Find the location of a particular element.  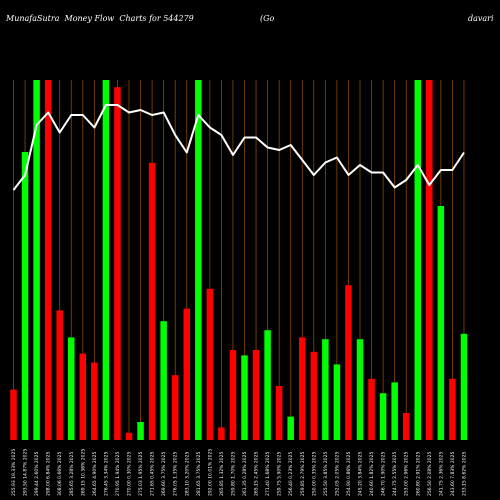

x-tick-label: 256.40 0.23% 2025 is located at coordinates (291, 474).